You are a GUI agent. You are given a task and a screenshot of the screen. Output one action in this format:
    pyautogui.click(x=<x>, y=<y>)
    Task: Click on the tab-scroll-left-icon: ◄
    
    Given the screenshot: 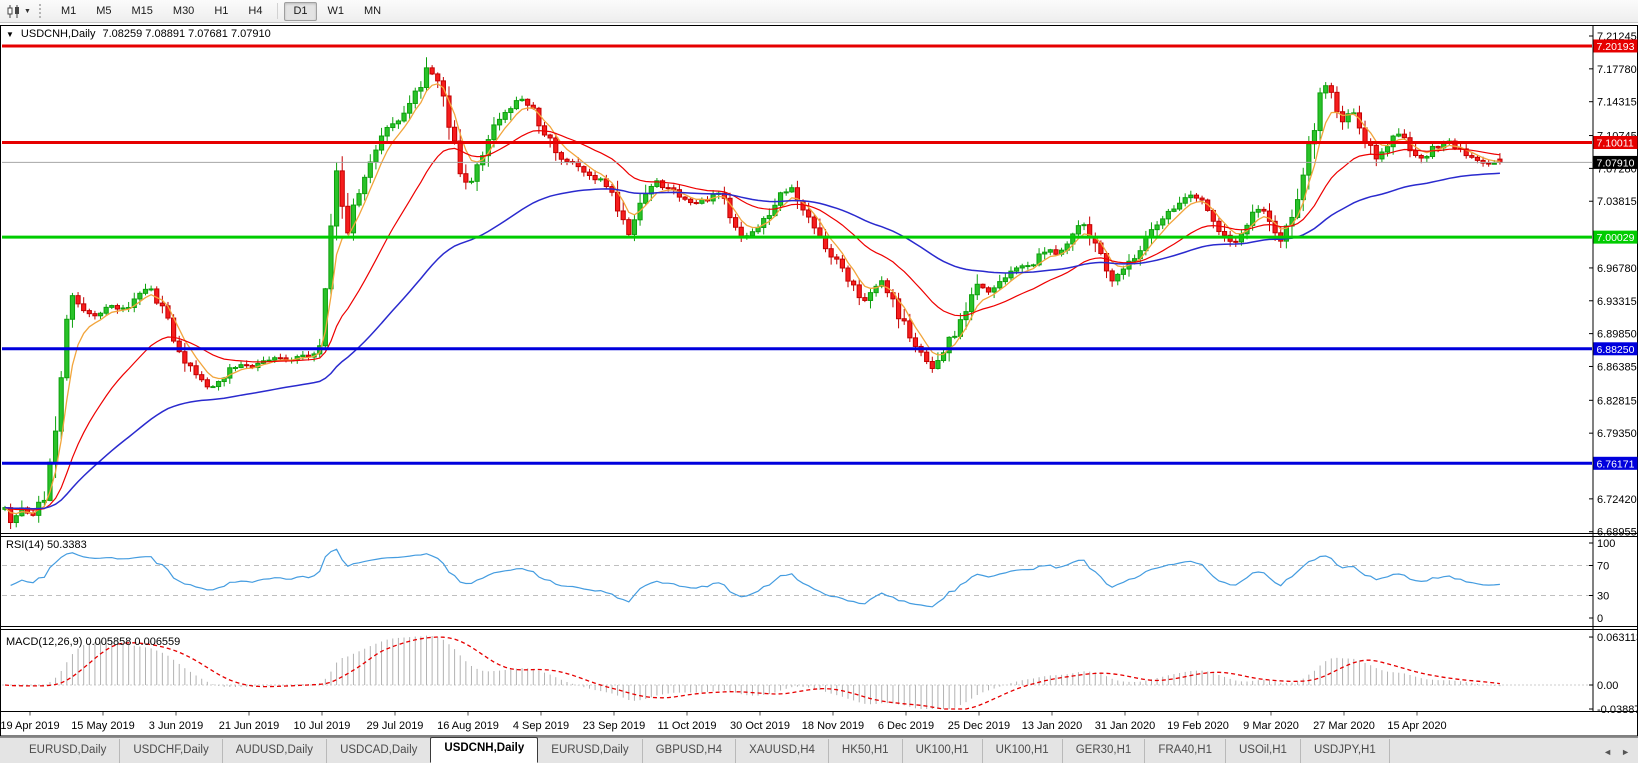 What is the action you would take?
    pyautogui.click(x=1608, y=752)
    